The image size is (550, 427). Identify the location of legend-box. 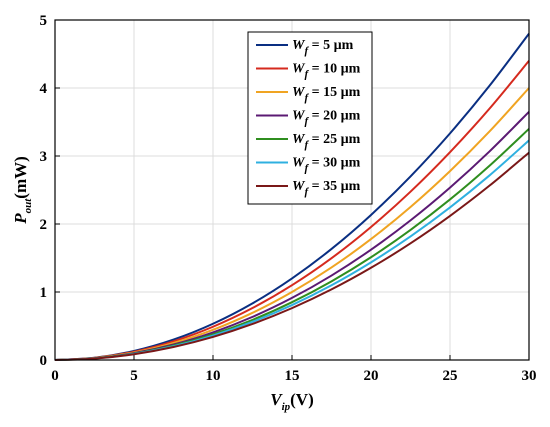
(310, 118).